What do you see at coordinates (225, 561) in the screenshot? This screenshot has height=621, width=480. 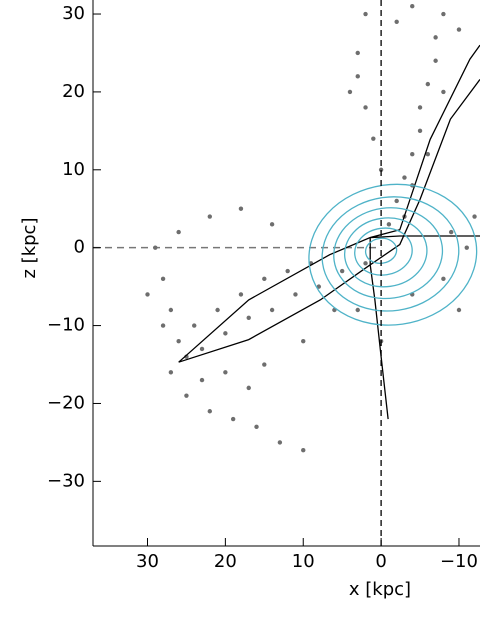 I see `x-tick-label: 20` at bounding box center [225, 561].